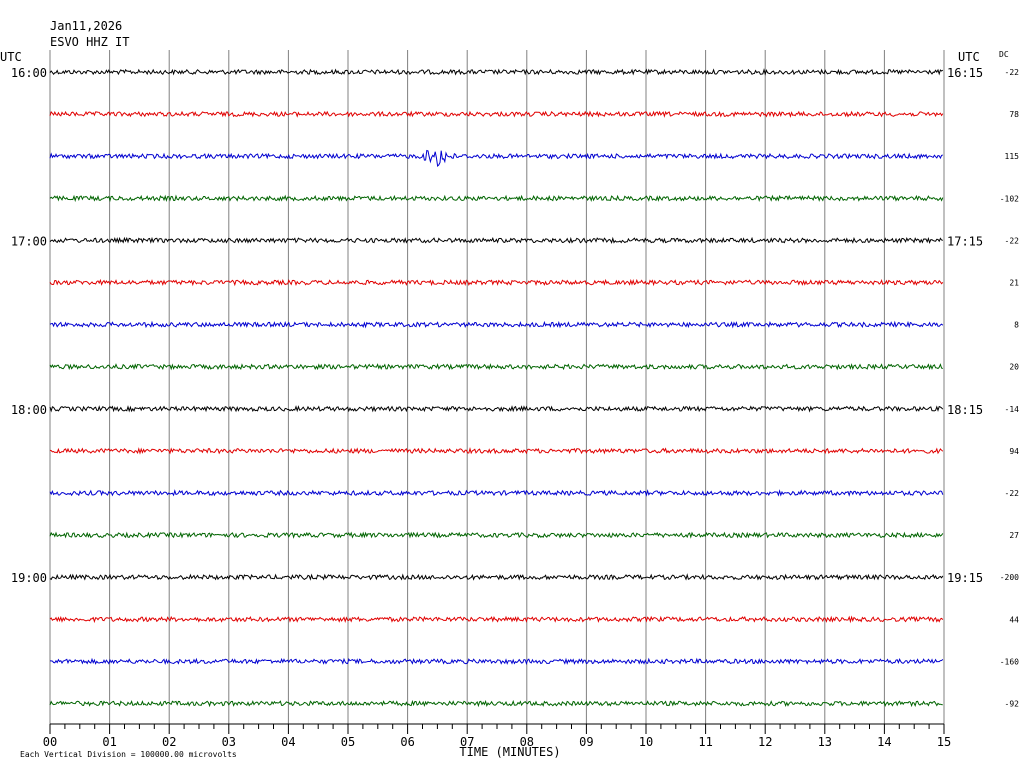  What do you see at coordinates (1014, 367) in the screenshot?
I see `trace-dc-offset-label: 20` at bounding box center [1014, 367].